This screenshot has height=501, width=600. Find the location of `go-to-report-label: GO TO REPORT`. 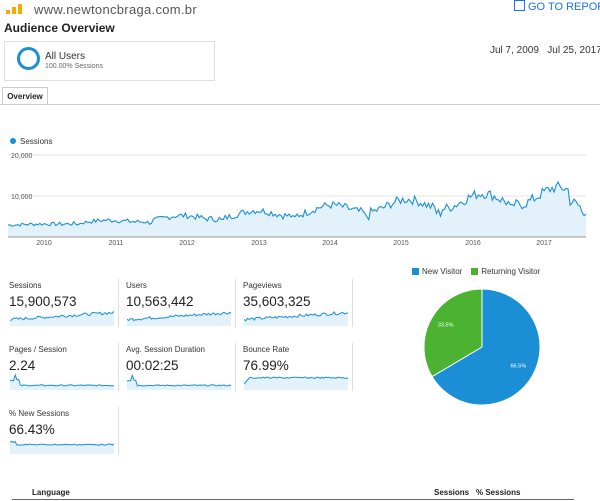

go-to-report-label: GO TO REPORT is located at coordinates (564, 7).